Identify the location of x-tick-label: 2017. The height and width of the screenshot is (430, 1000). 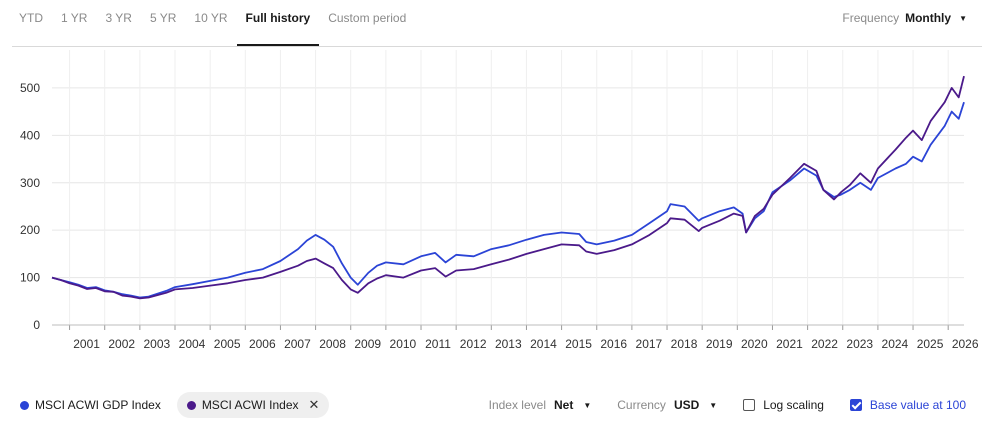
(649, 344).